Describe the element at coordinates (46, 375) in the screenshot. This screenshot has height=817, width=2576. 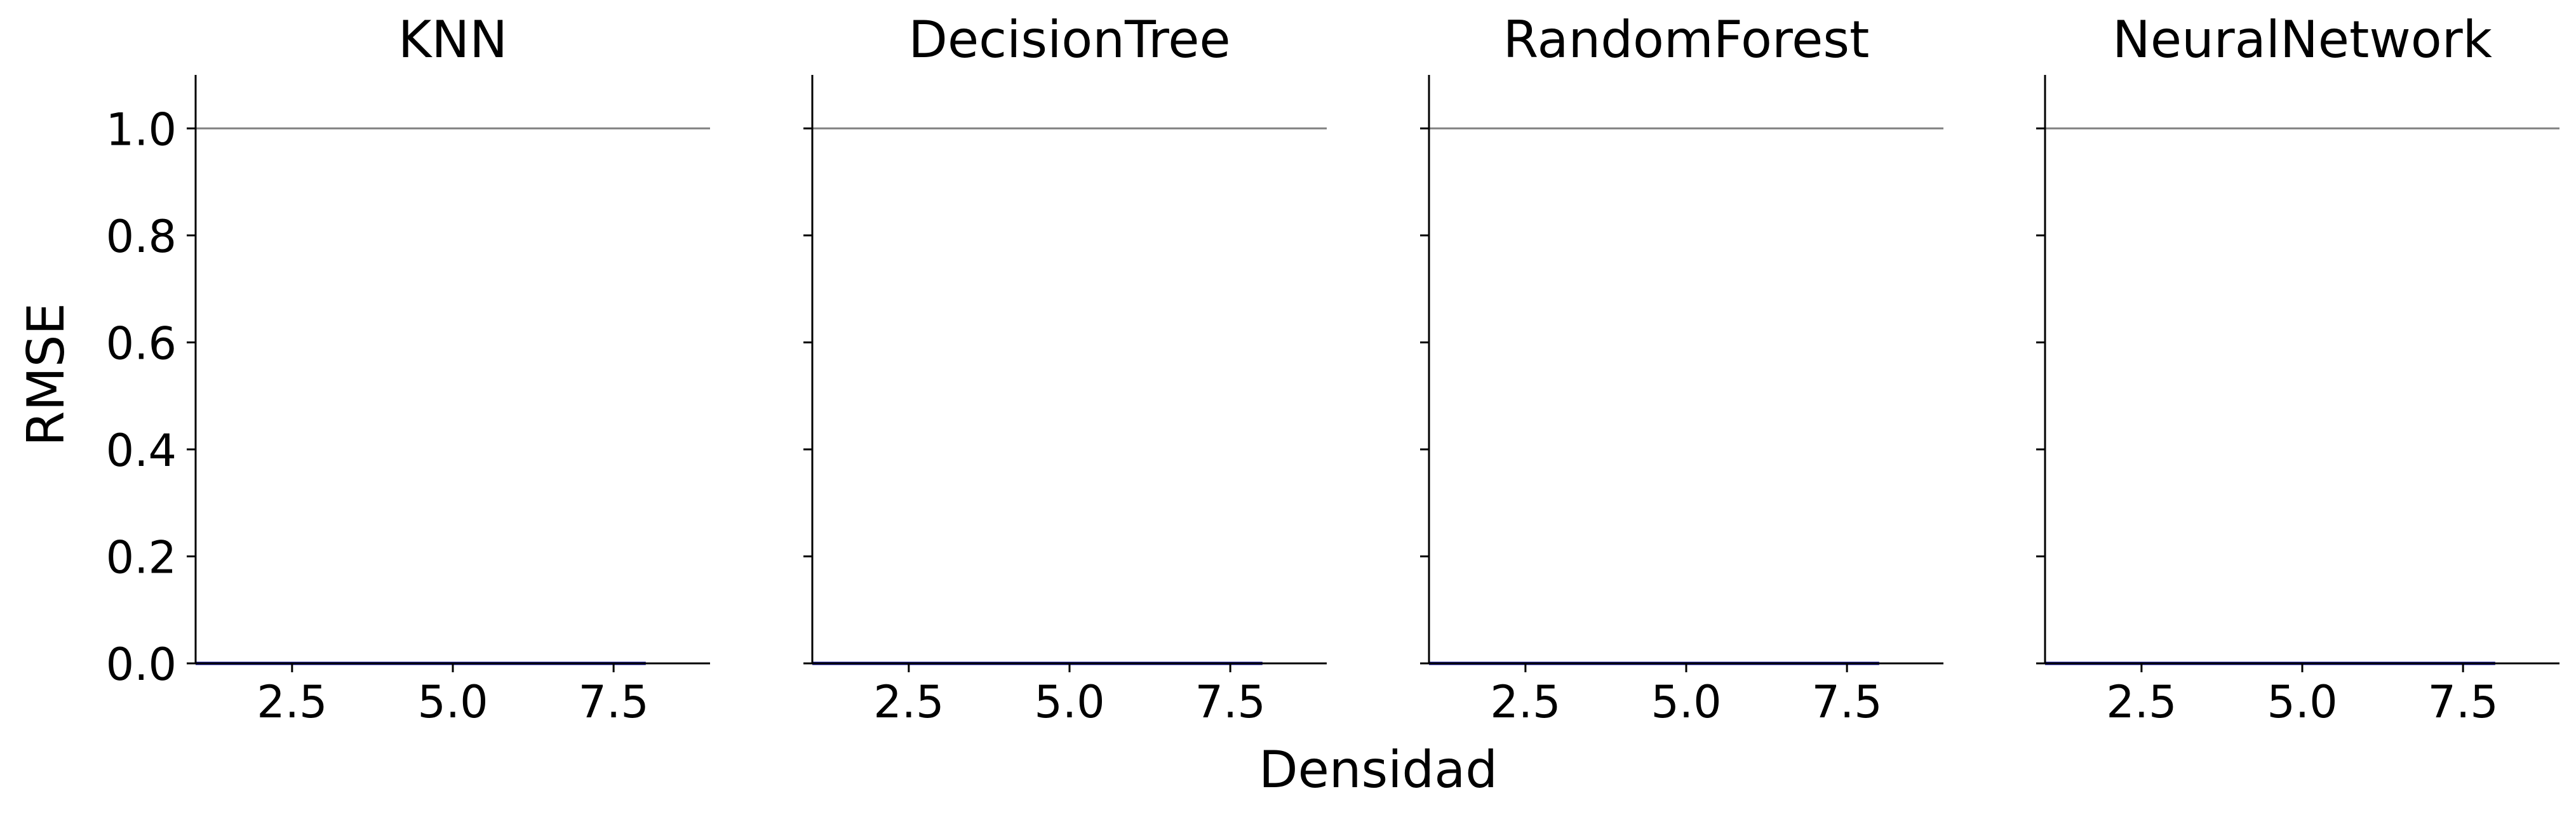
I see `figure-y-axis-label: RMSE` at that location.